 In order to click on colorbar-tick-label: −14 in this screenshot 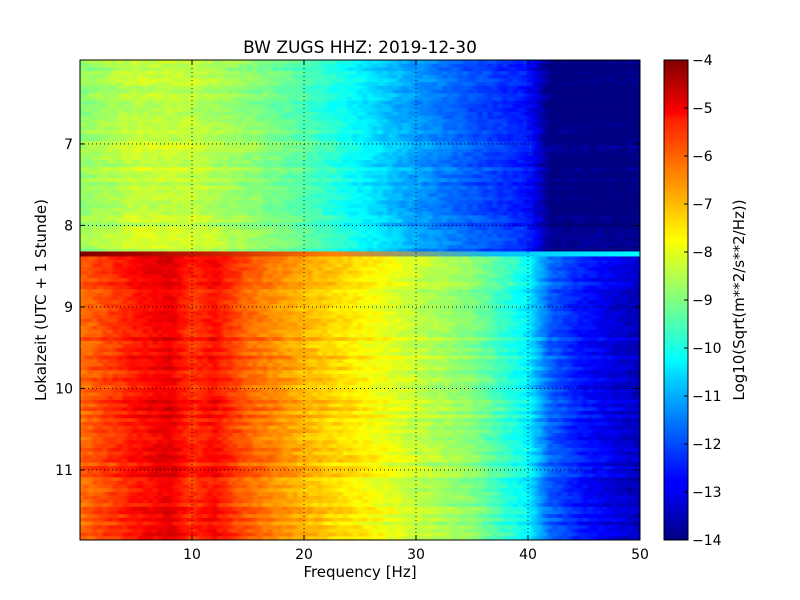, I will do `click(707, 541)`.